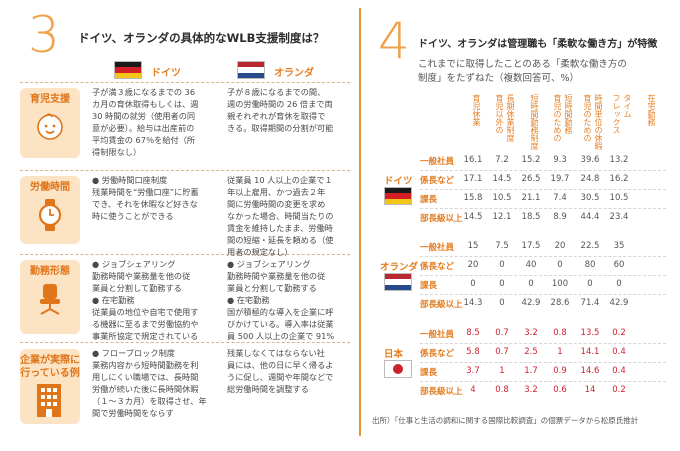 The height and width of the screenshot is (451, 680). What do you see at coordinates (399, 267) in the screenshot?
I see `country-name: オランダ` at bounding box center [399, 267].